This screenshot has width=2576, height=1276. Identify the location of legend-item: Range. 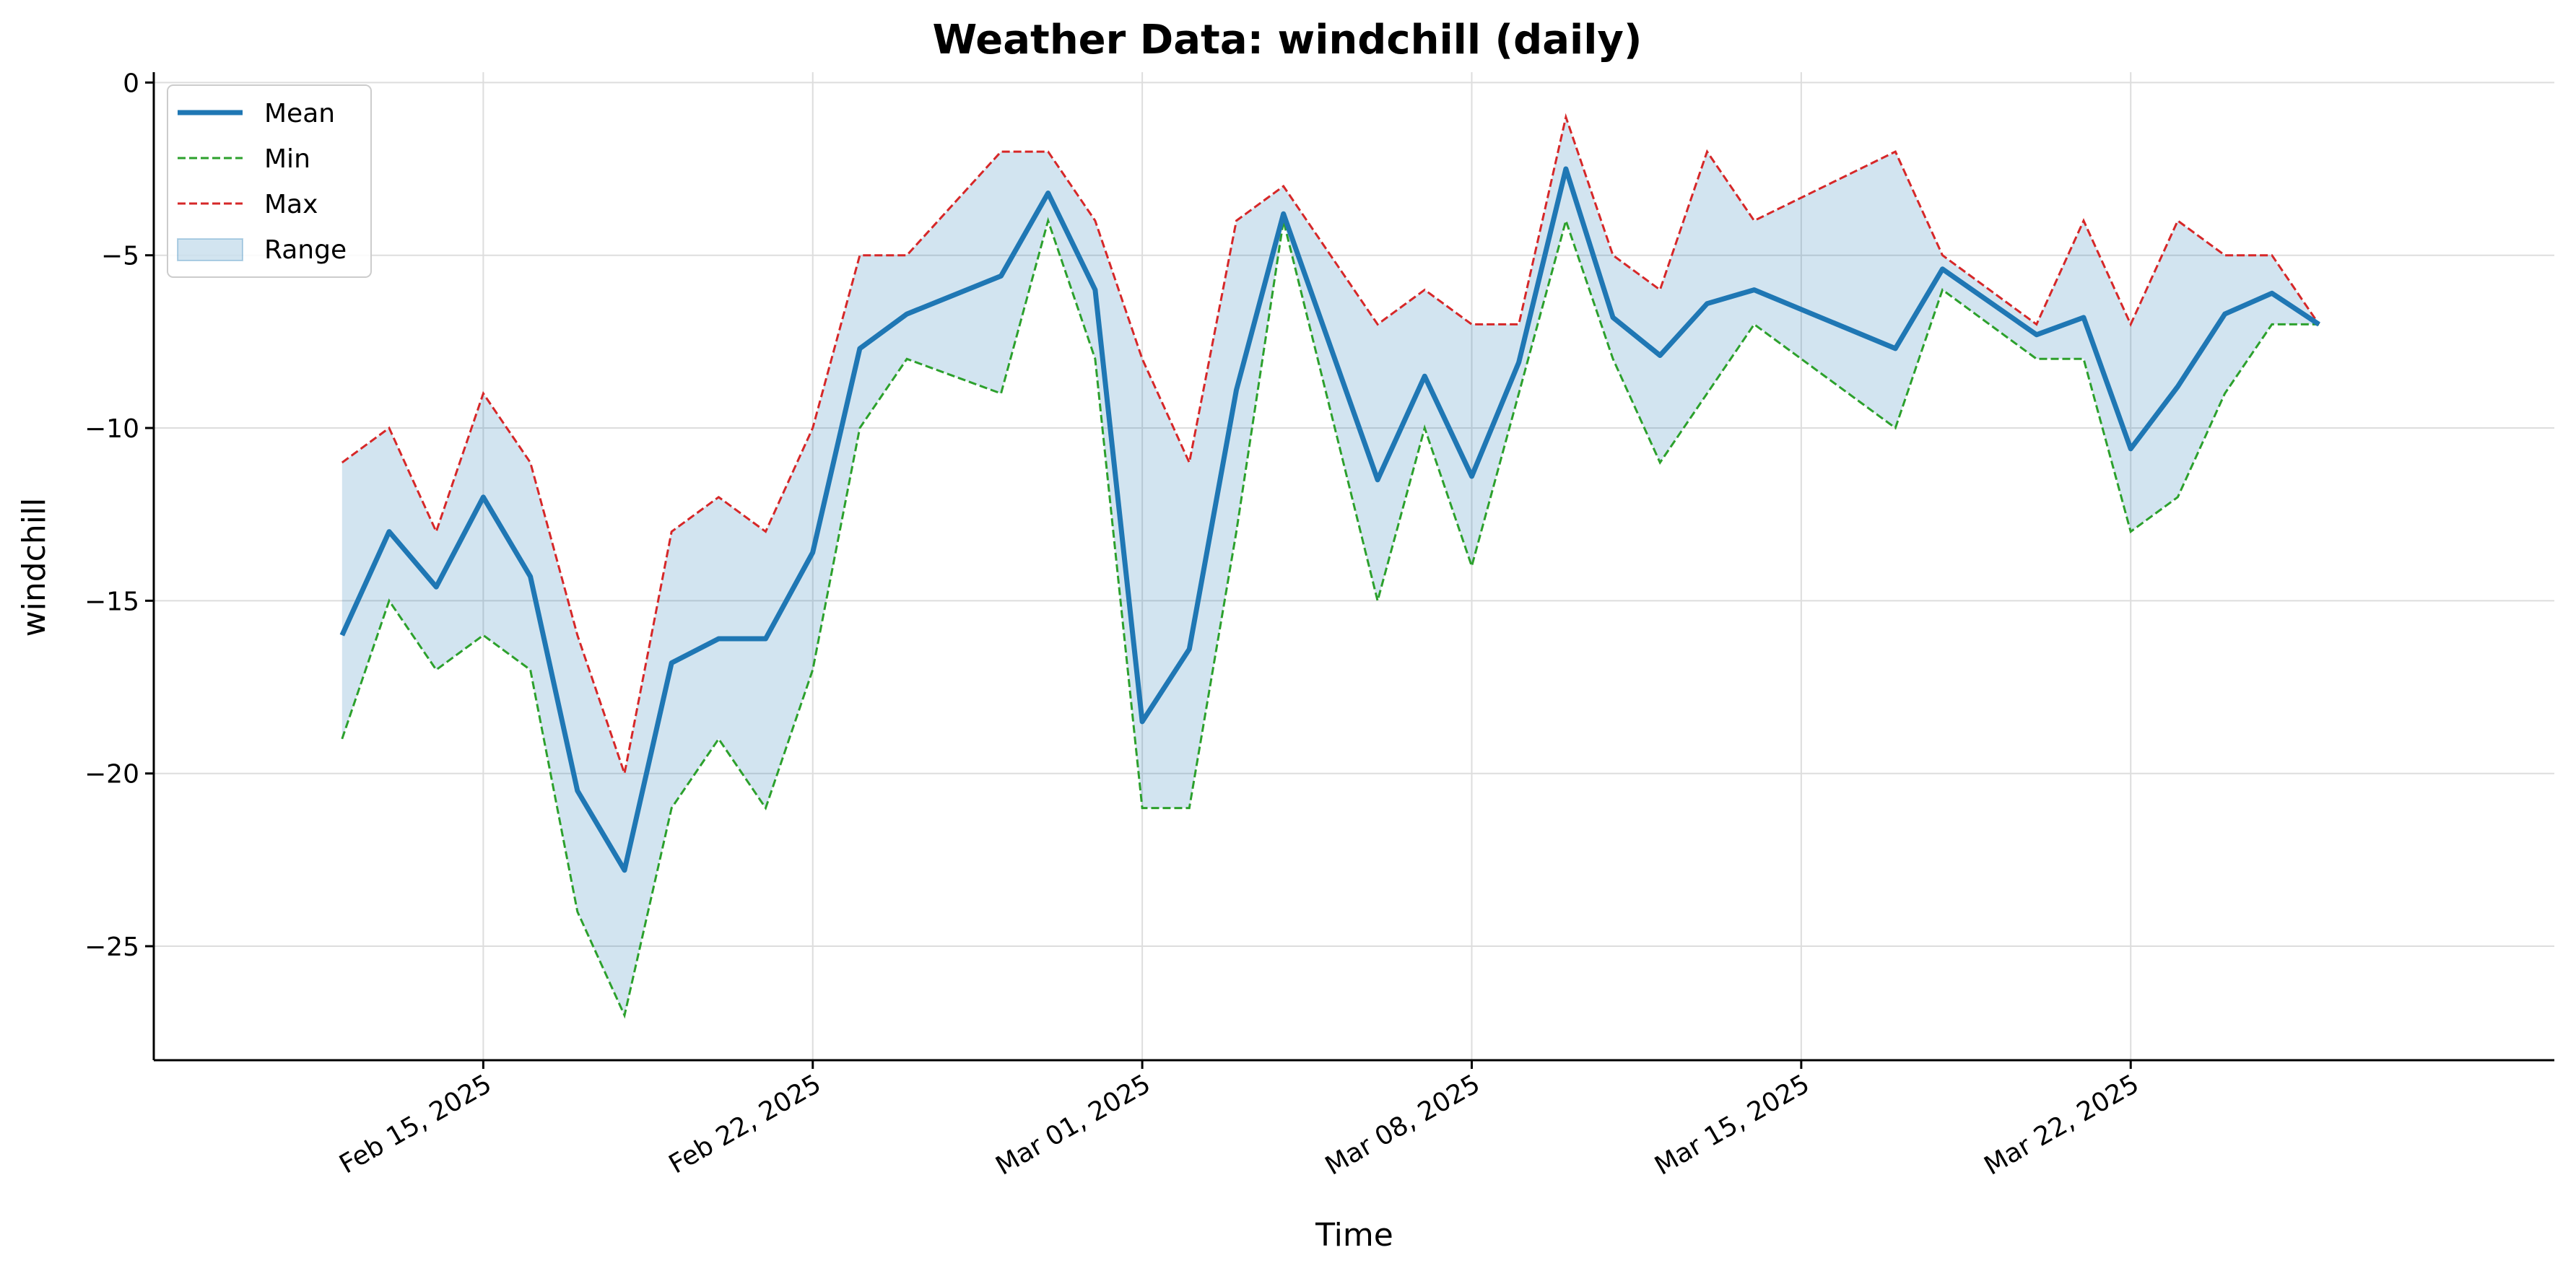
(262, 250).